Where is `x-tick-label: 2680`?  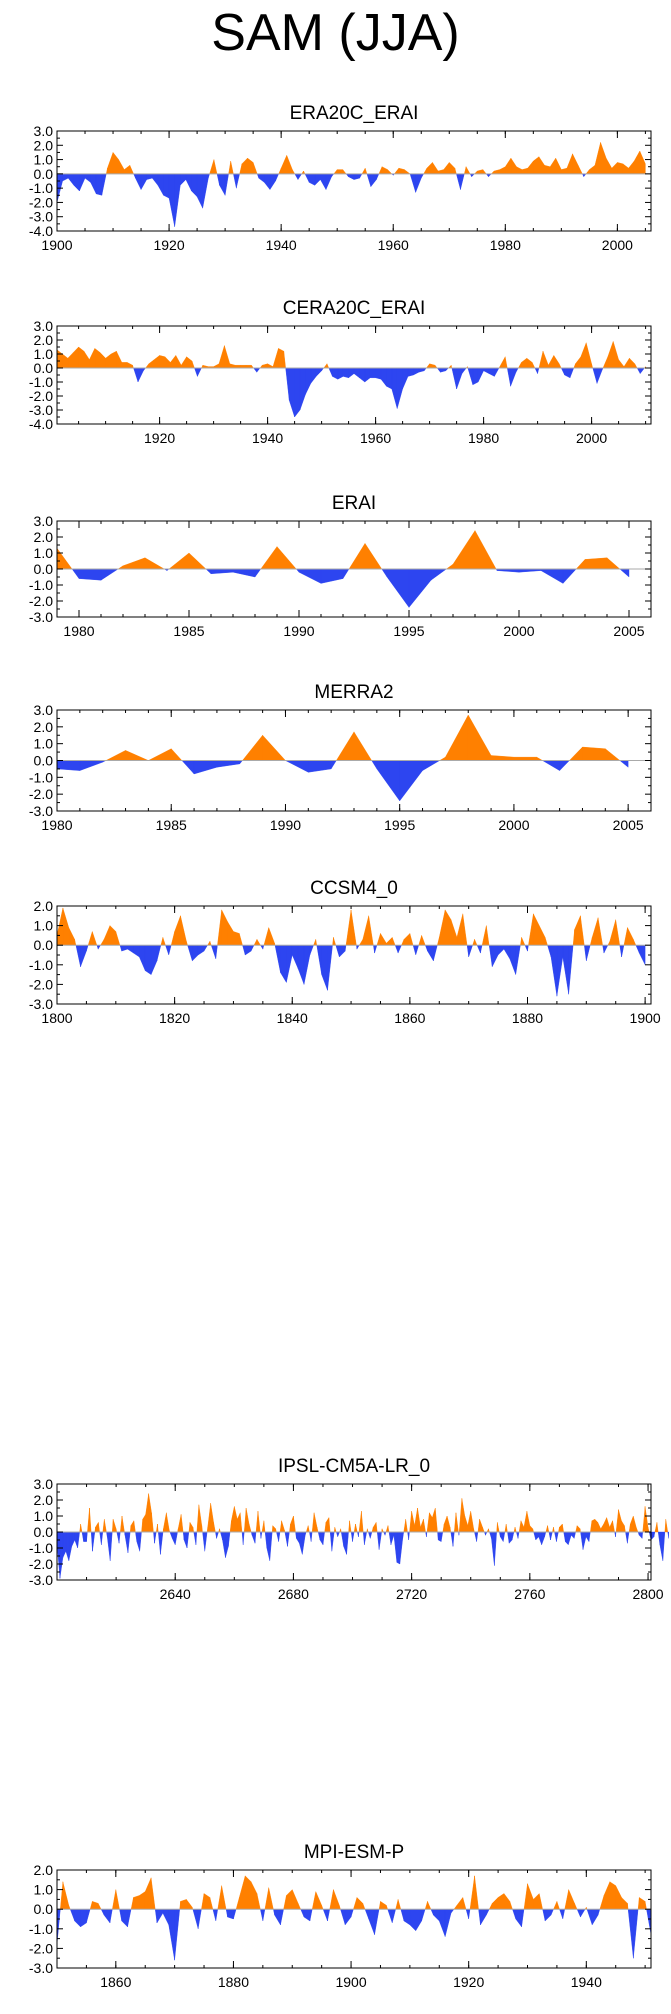
x-tick-label: 2680 is located at coordinates (293, 1594).